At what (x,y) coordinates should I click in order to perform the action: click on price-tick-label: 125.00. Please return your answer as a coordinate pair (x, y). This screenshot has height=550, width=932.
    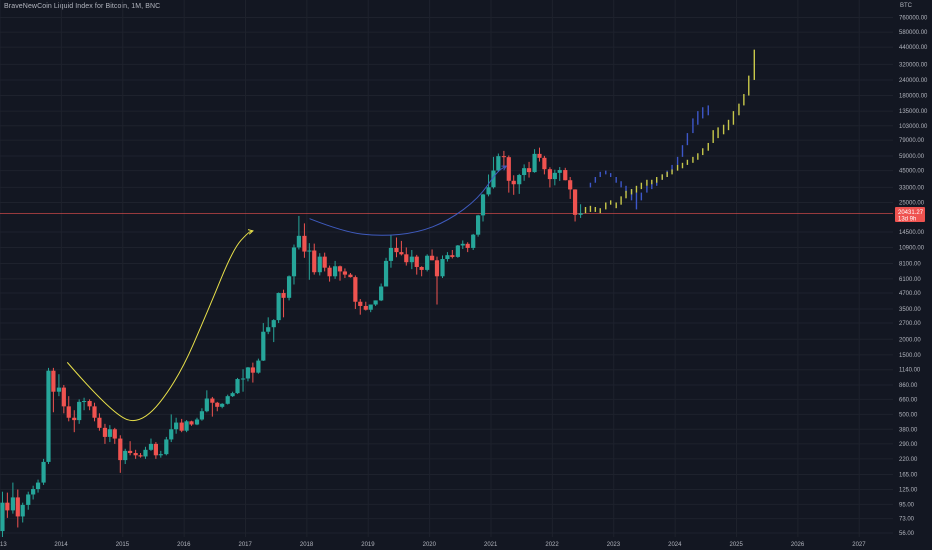
    Looking at the image, I should click on (908, 490).